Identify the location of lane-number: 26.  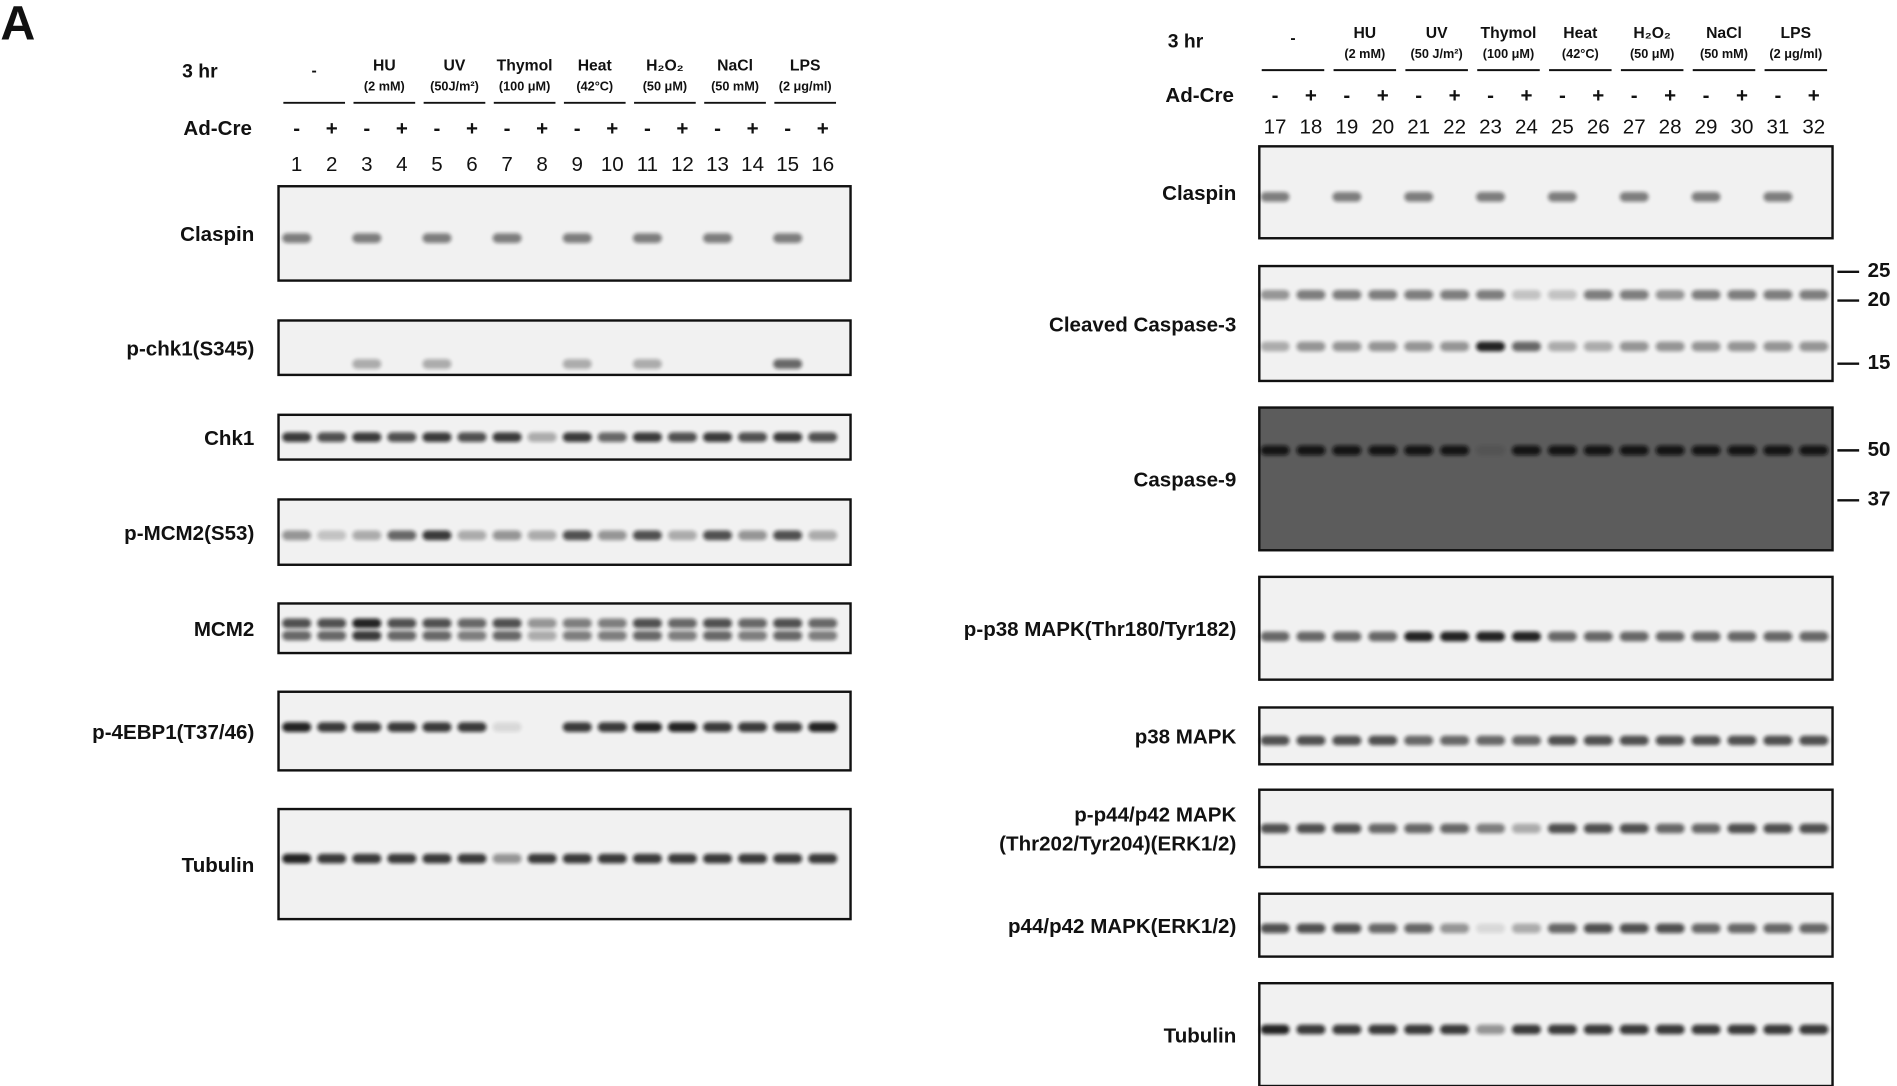
(1598, 127).